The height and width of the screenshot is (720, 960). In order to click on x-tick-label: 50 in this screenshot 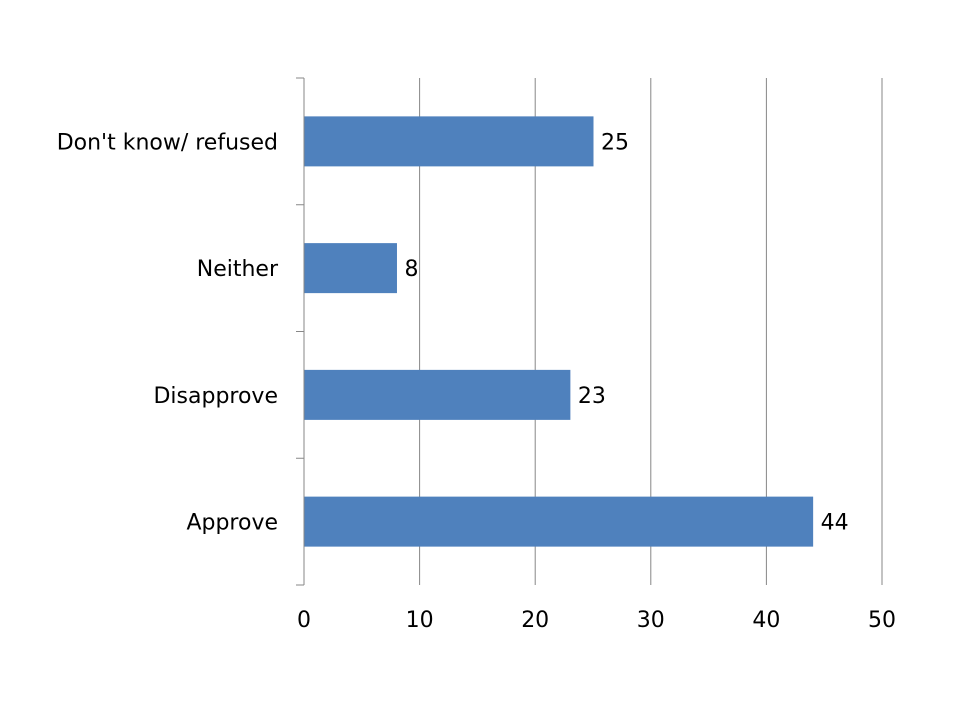, I will do `click(882, 620)`.